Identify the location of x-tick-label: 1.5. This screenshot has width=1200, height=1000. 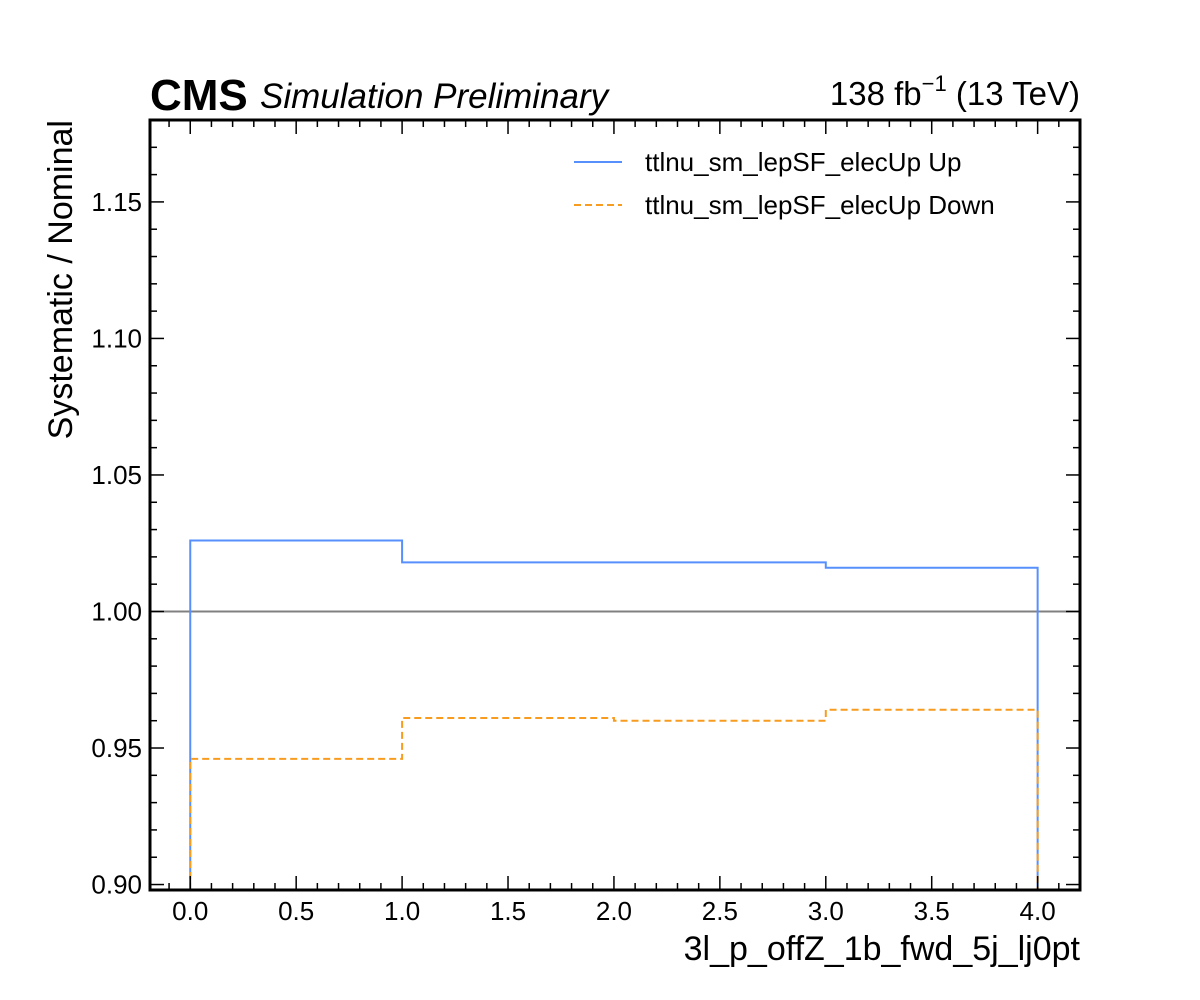
(508, 911).